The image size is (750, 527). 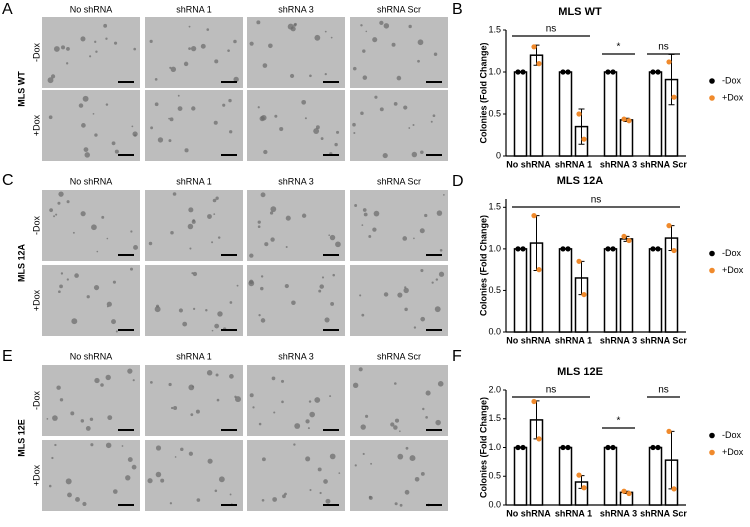 I want to click on panel-label: C, so click(x=8, y=180).